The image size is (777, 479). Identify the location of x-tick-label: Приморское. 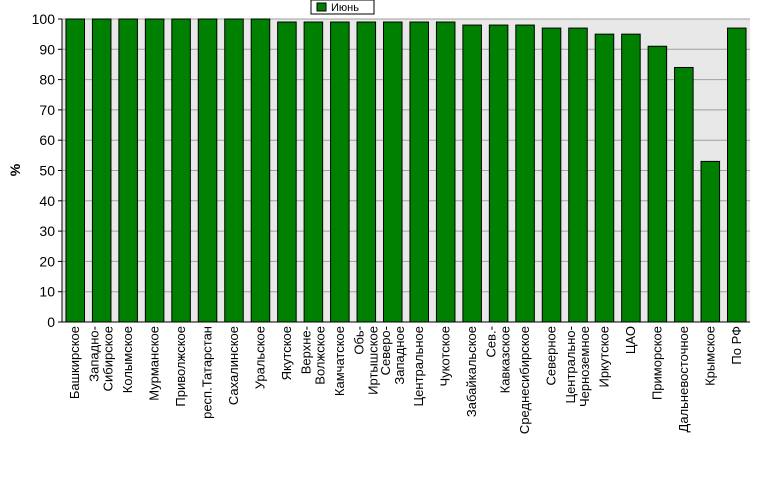
(656, 363).